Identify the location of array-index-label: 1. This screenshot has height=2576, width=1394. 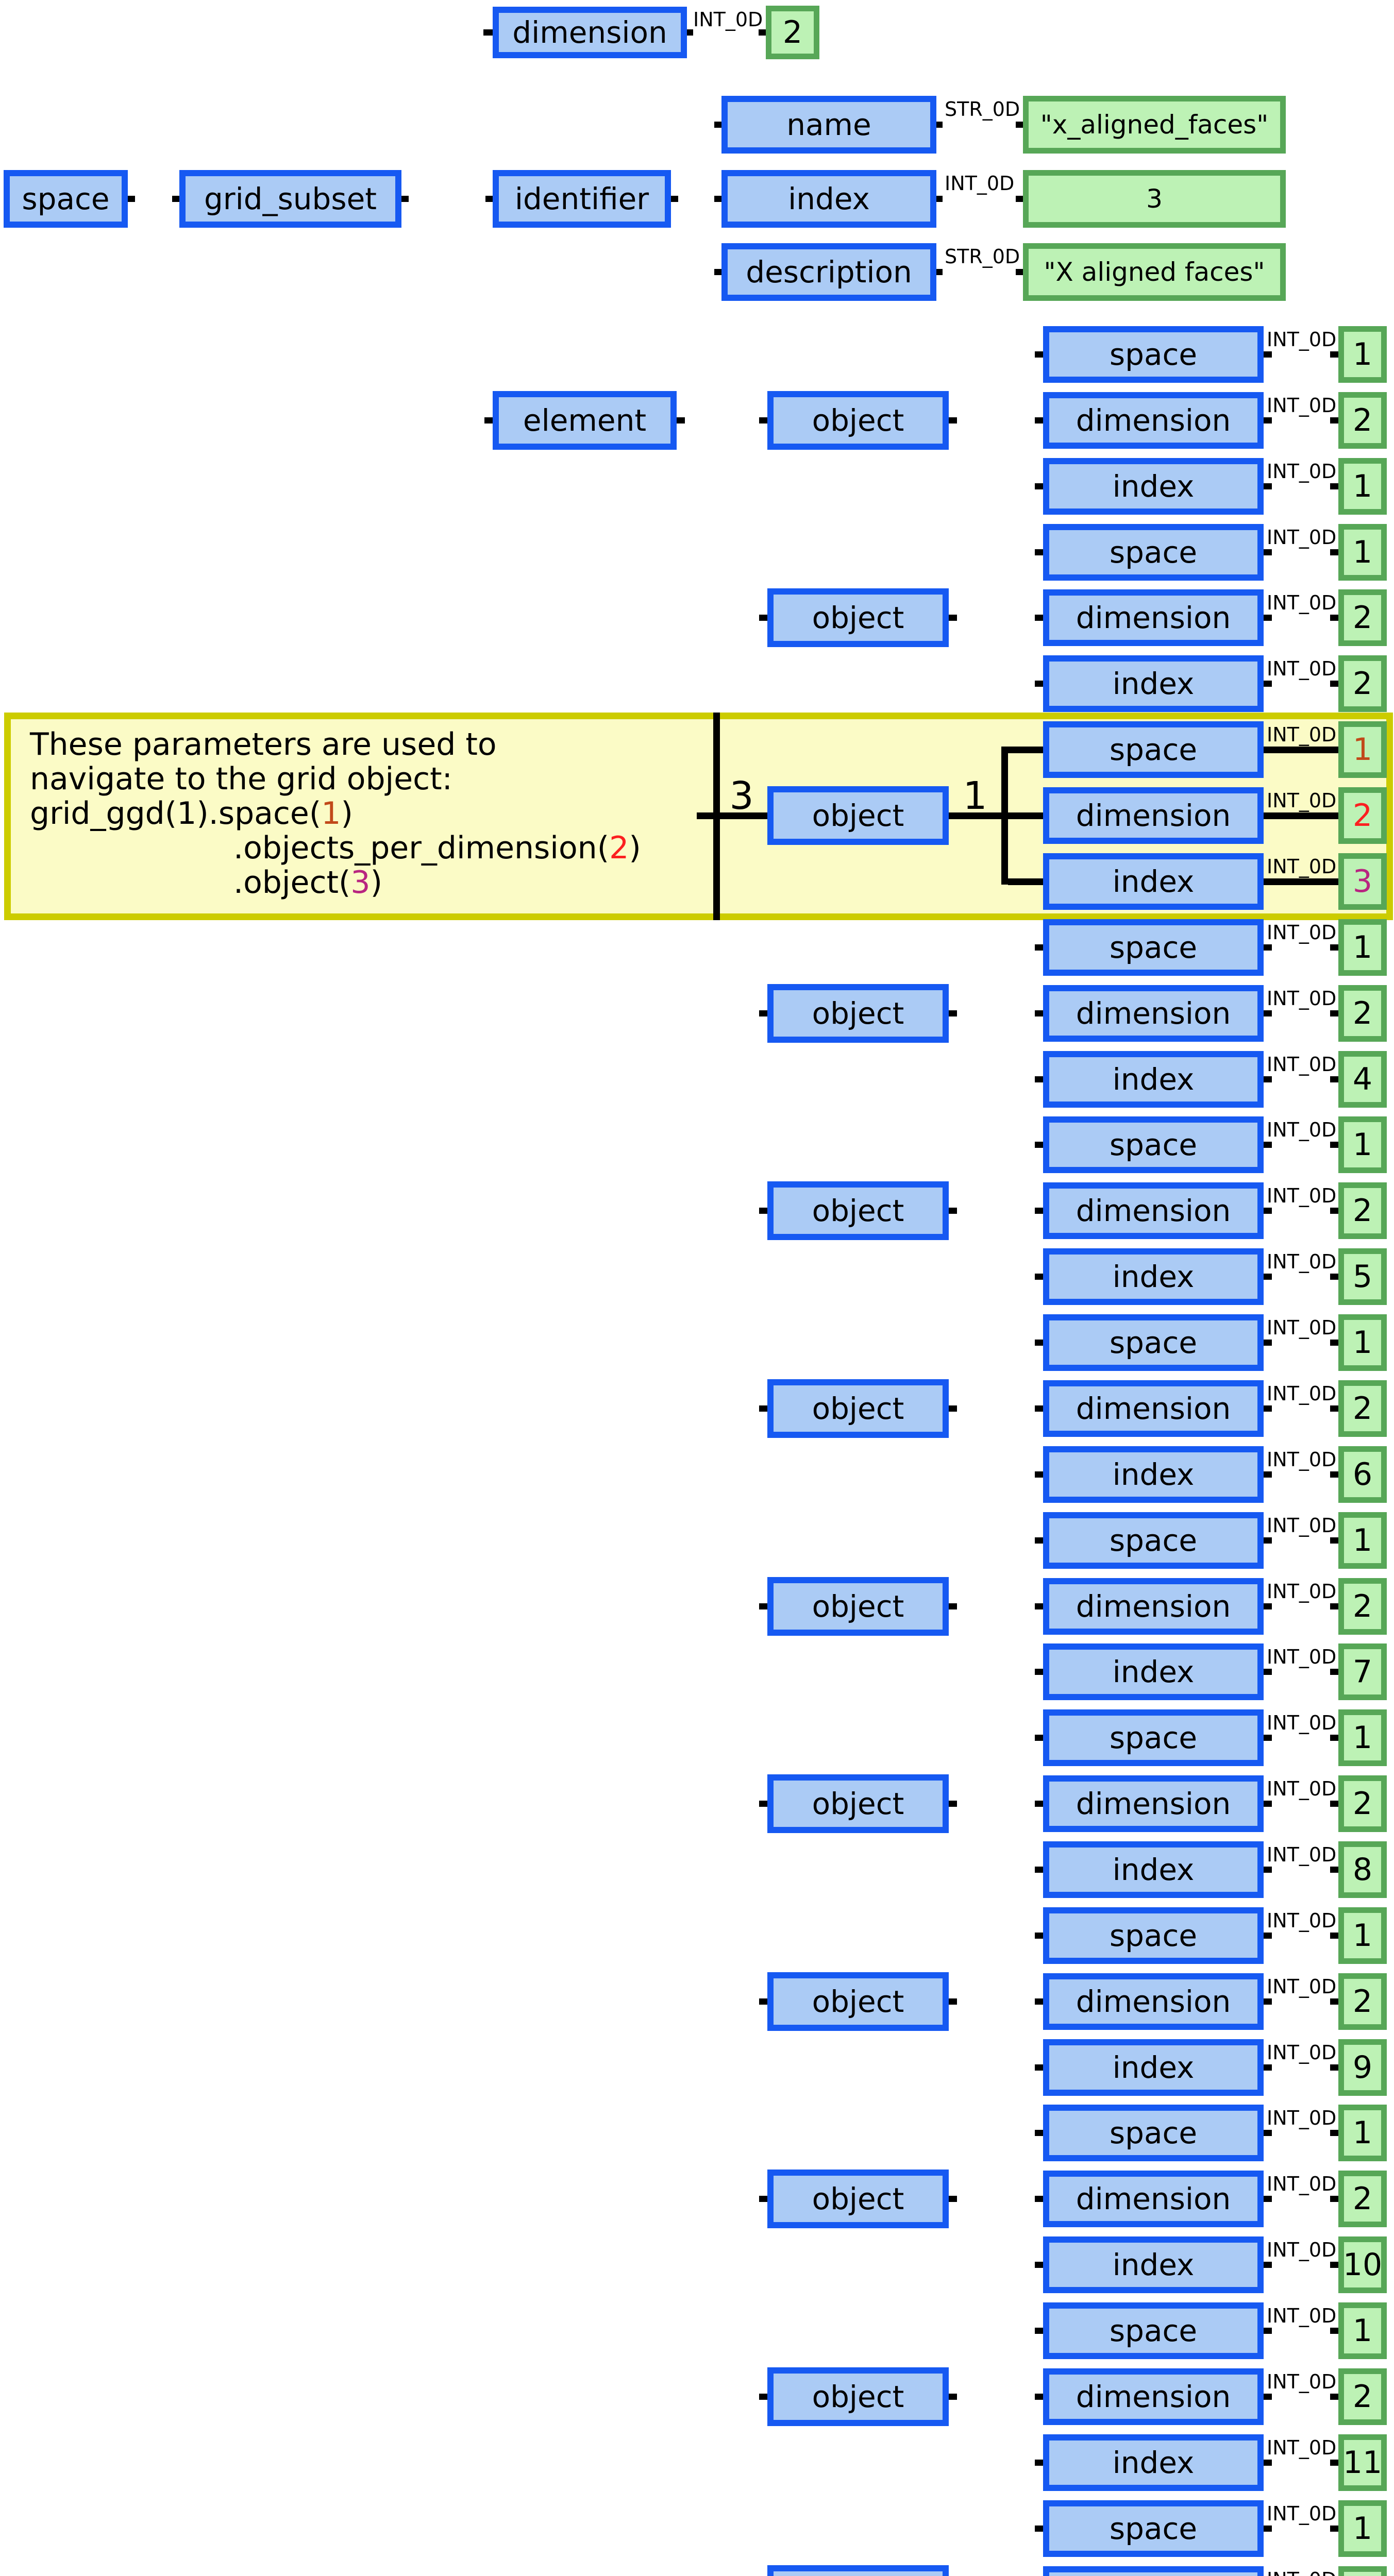
(975, 796).